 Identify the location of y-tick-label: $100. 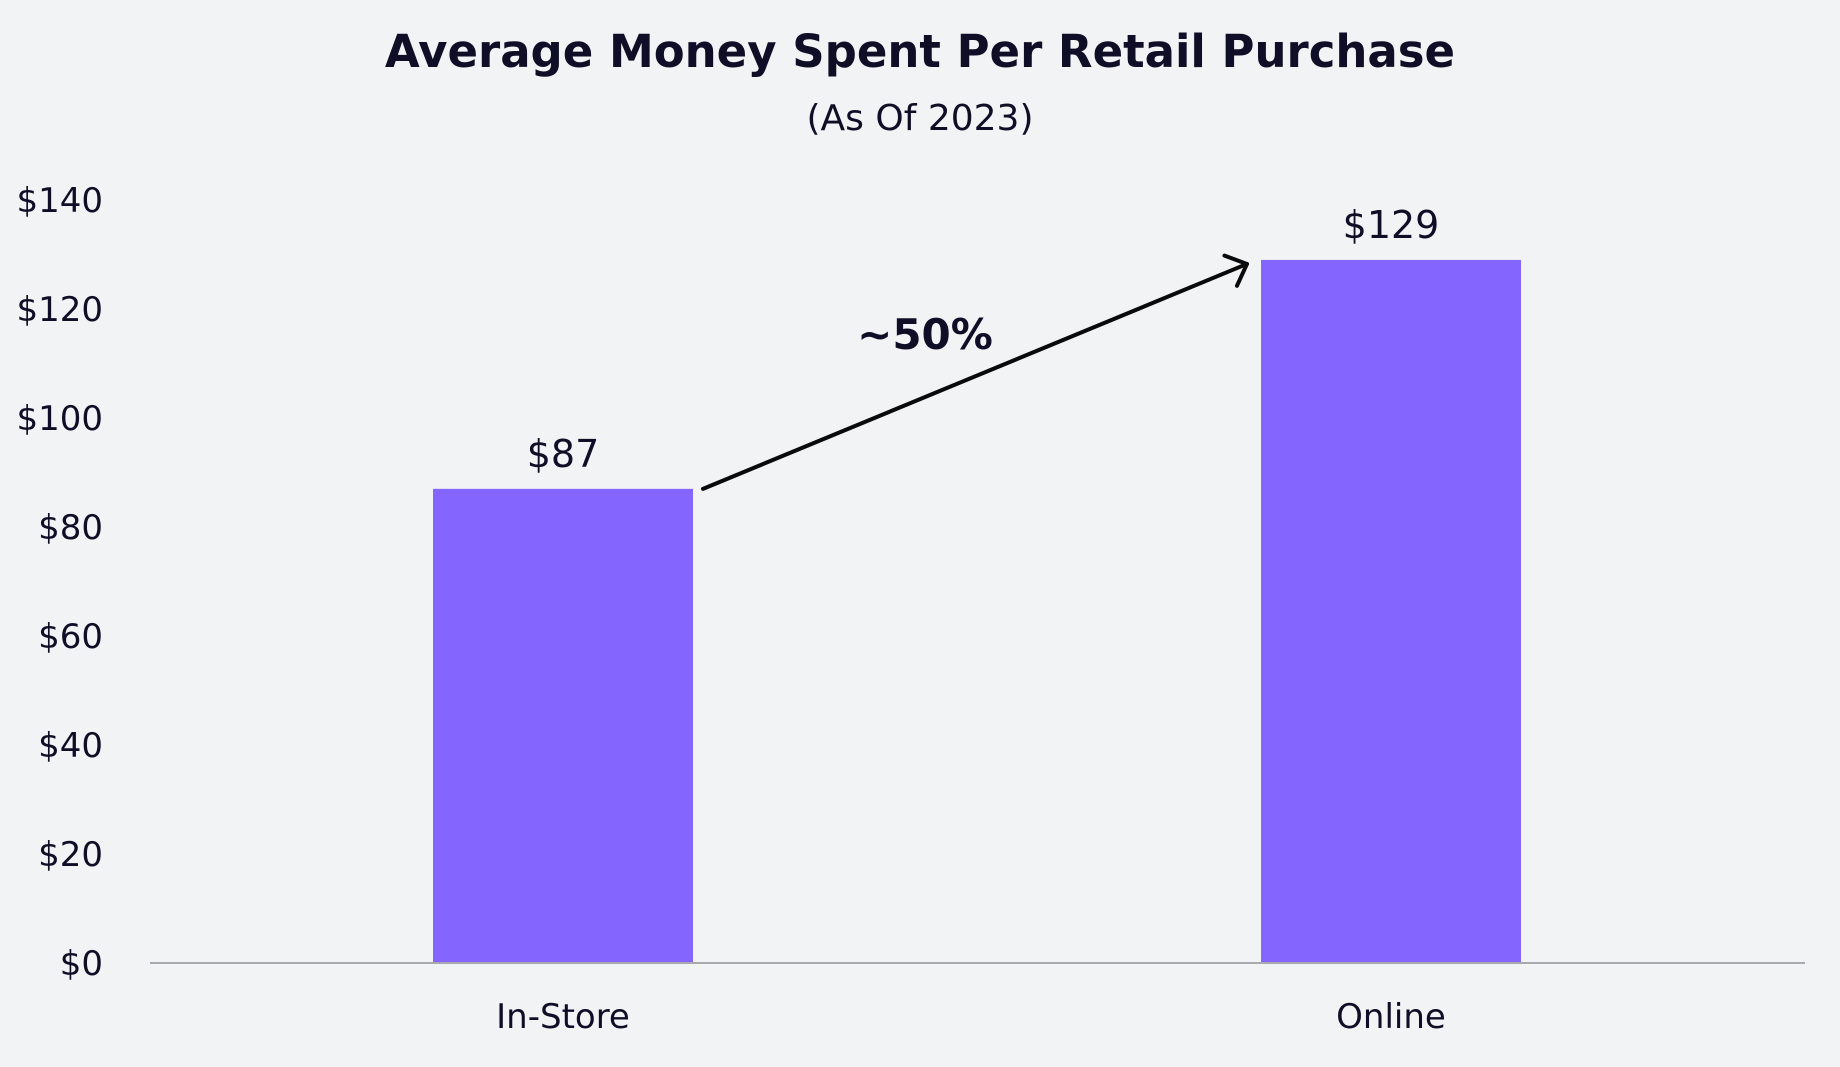
(59, 419).